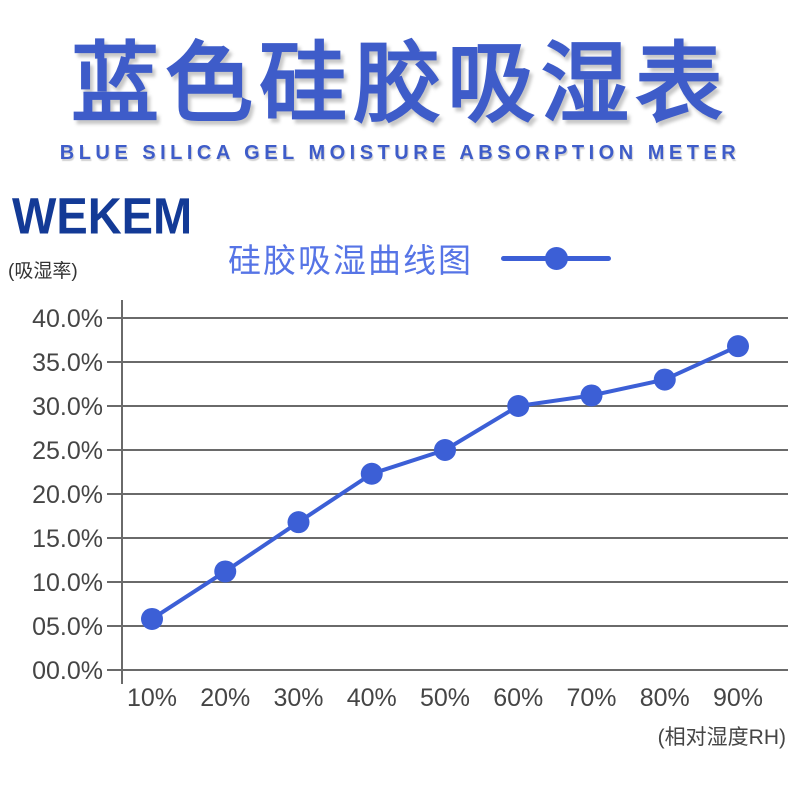 Image resolution: width=800 pixels, height=800 pixels. I want to click on chart-legend: 硅胶吸湿曲线图, so click(419, 258).